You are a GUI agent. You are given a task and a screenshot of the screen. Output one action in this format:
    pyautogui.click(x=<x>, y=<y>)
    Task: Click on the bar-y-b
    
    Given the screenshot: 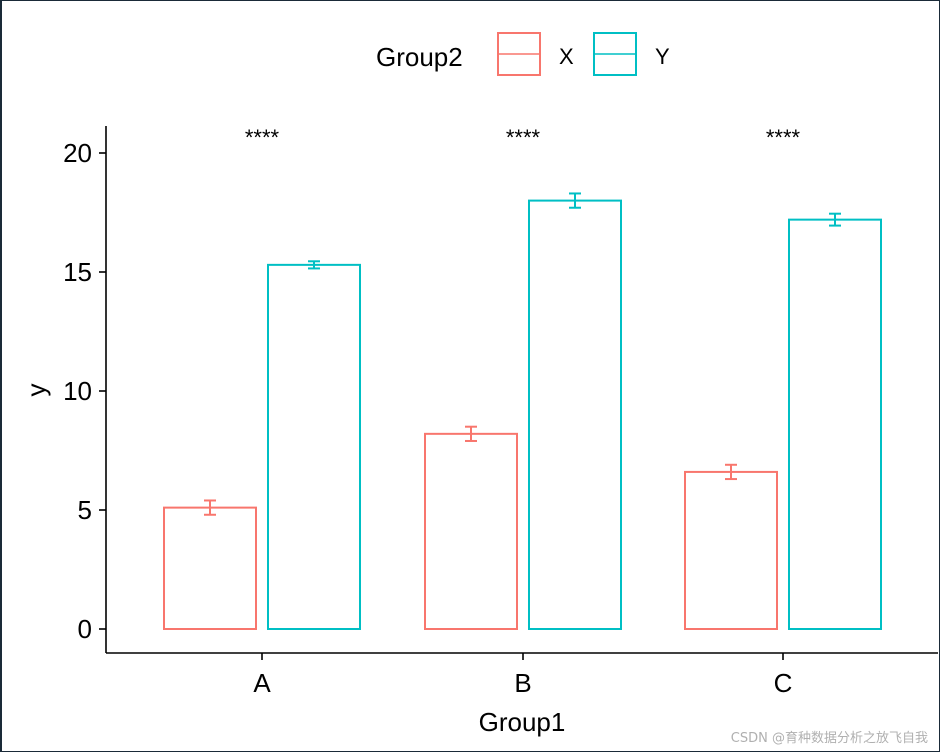 What is the action you would take?
    pyautogui.click(x=575, y=414)
    